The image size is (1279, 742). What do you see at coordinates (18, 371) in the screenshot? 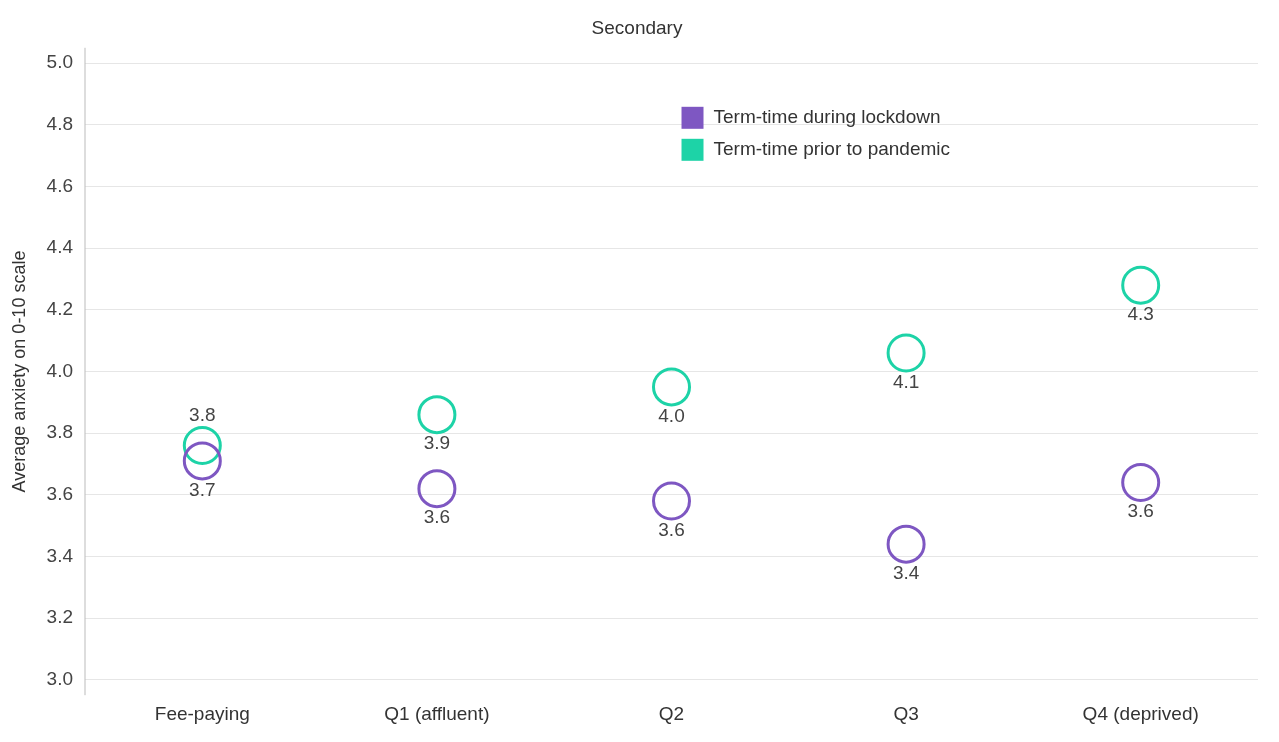
I see `y-axis-title: Average anxiety on 0-10 scale` at bounding box center [18, 371].